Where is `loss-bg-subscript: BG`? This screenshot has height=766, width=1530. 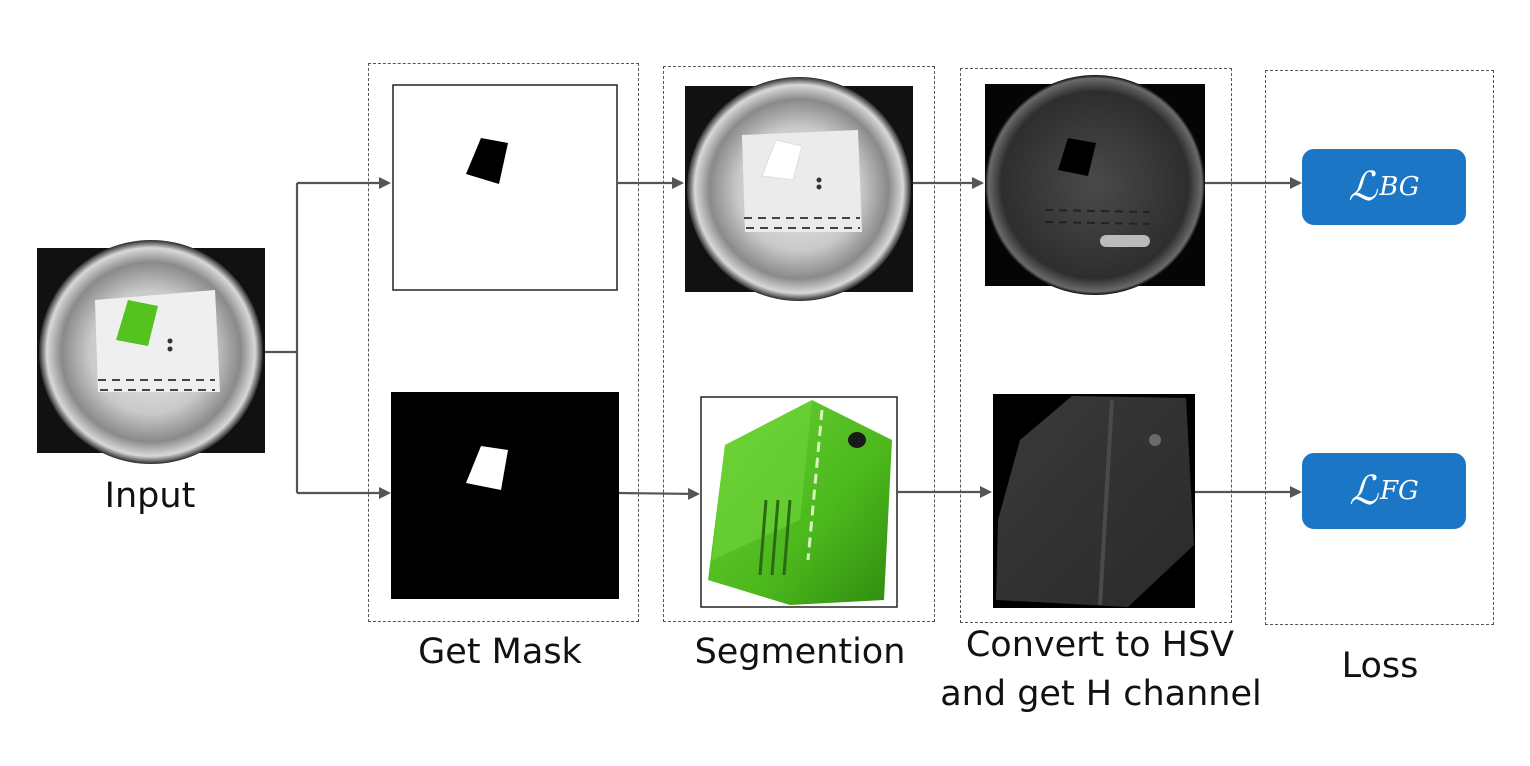 loss-bg-subscript: BG is located at coordinates (1399, 187).